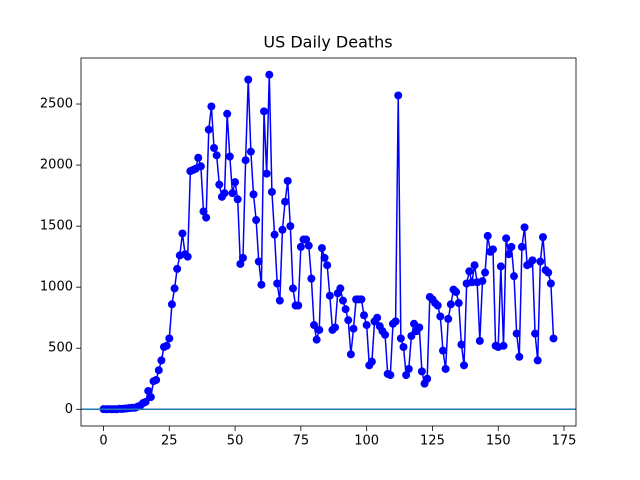 The image size is (640, 480). What do you see at coordinates (301, 441) in the screenshot?
I see `x-tick-label: 75` at bounding box center [301, 441].